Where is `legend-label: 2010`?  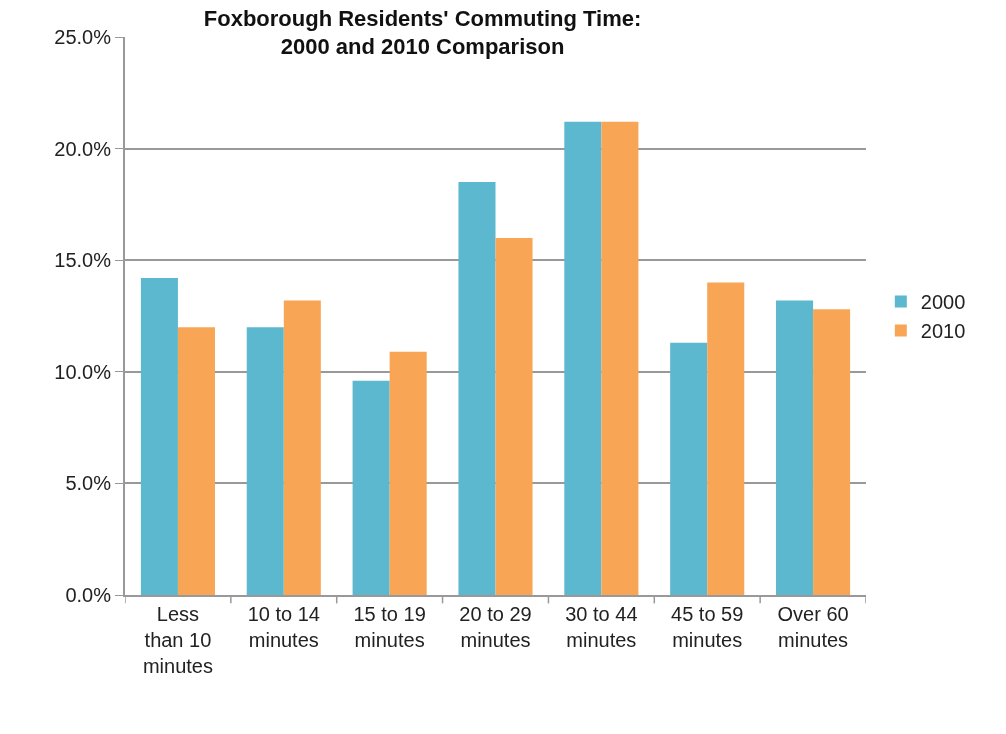 legend-label: 2010 is located at coordinates (943, 331).